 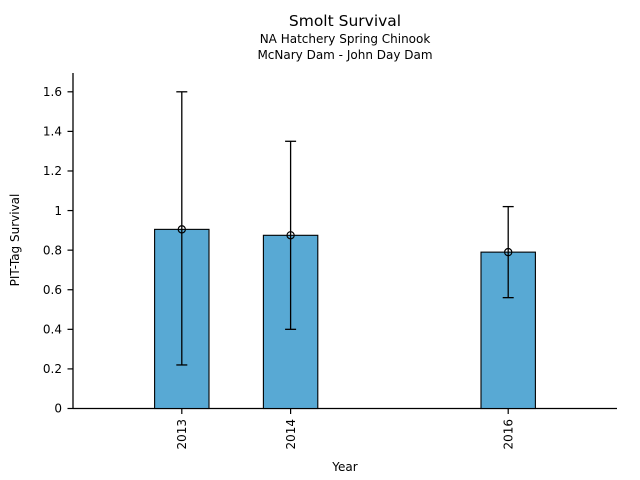 What do you see at coordinates (52, 250) in the screenshot?
I see `y-tick-label: 0.8` at bounding box center [52, 250].